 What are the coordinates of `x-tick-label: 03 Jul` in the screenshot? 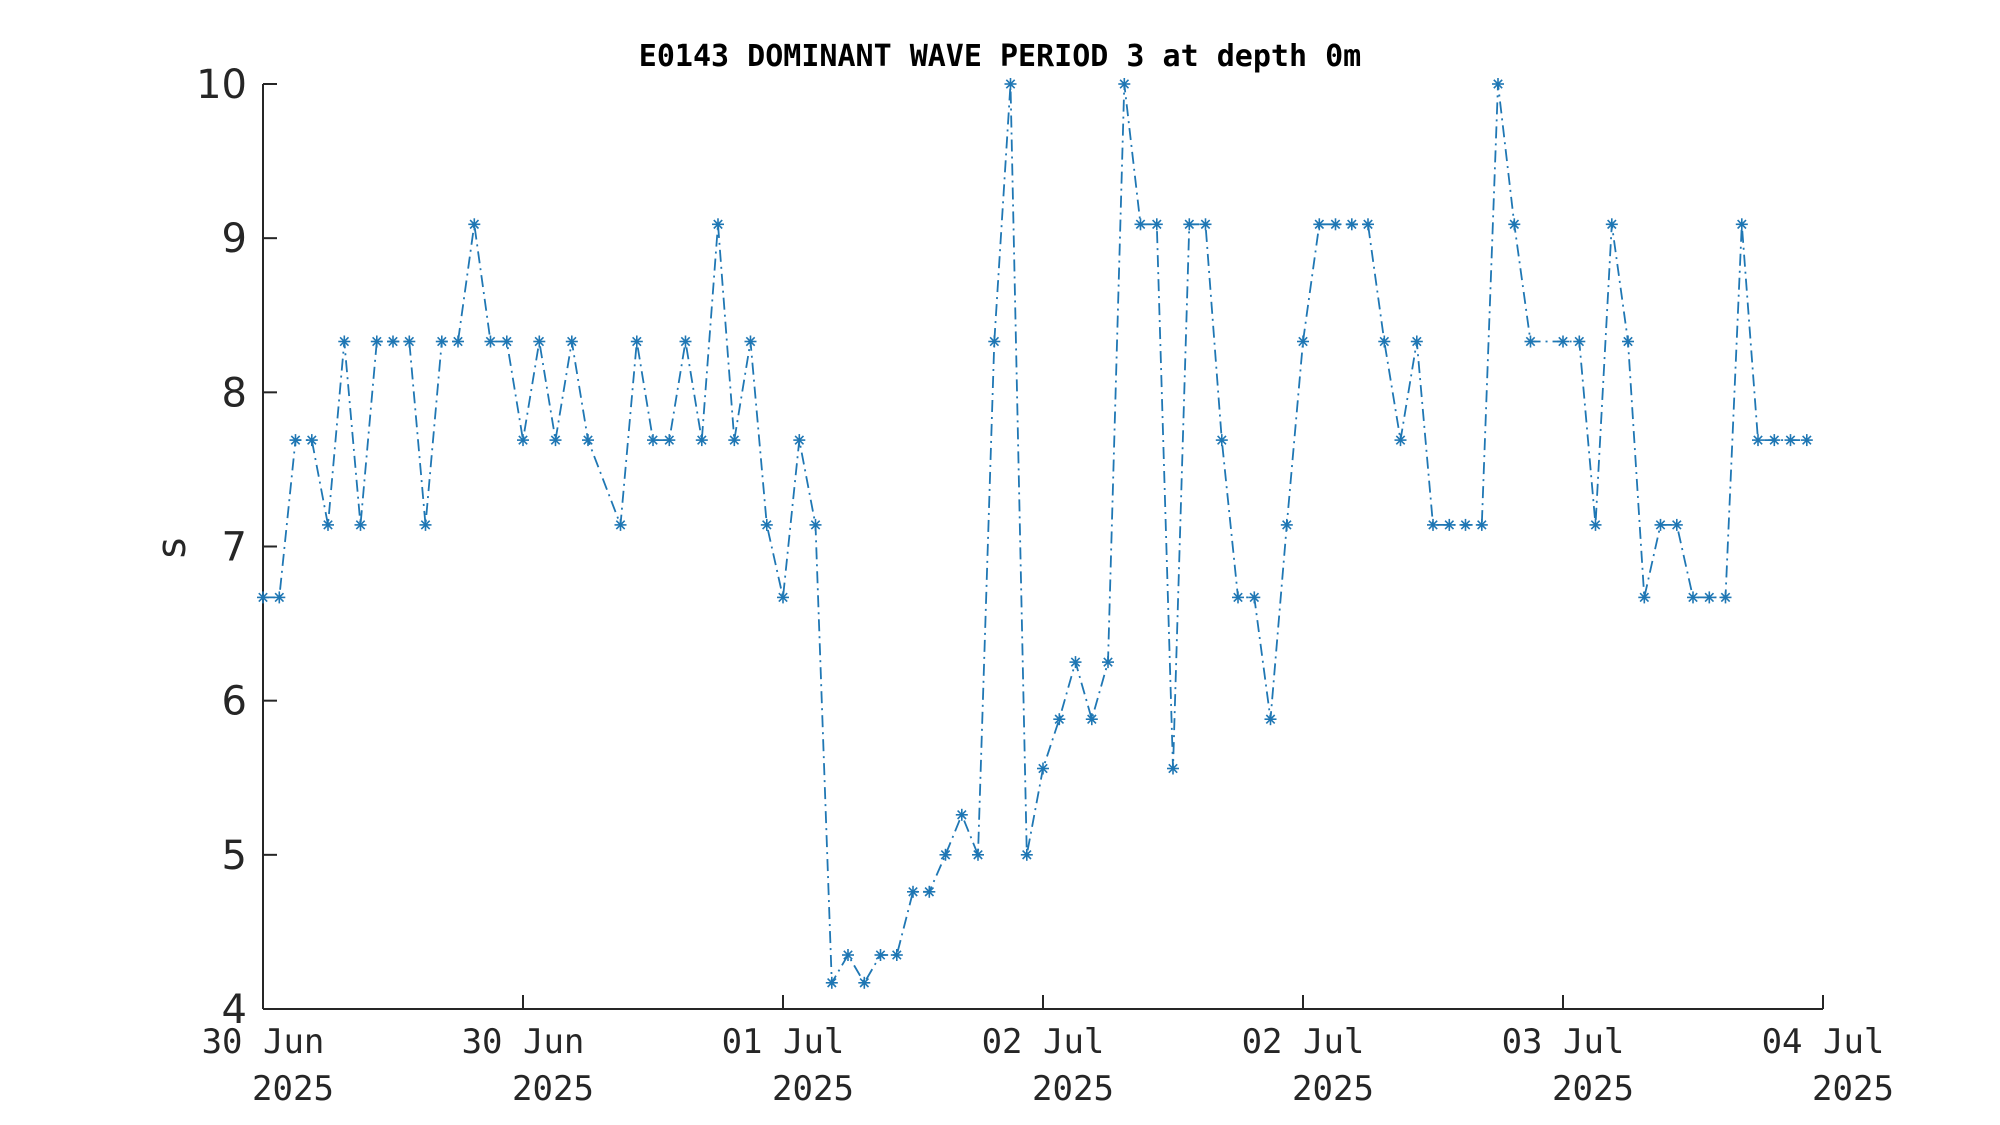 It's located at (1563, 1042).